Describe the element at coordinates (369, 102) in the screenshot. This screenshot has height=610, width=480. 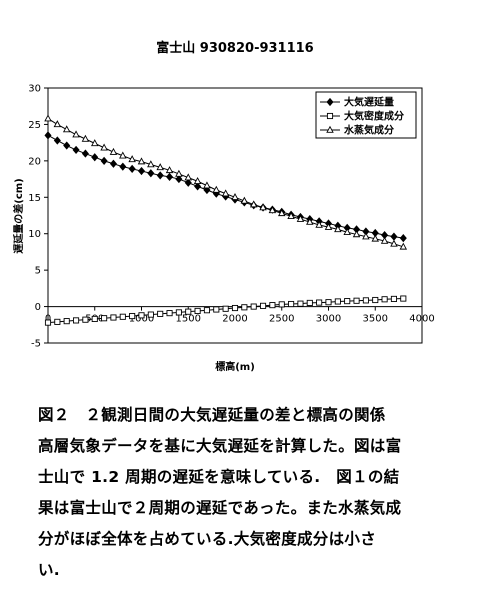
I see `legend-label: 大気遅延量` at that location.